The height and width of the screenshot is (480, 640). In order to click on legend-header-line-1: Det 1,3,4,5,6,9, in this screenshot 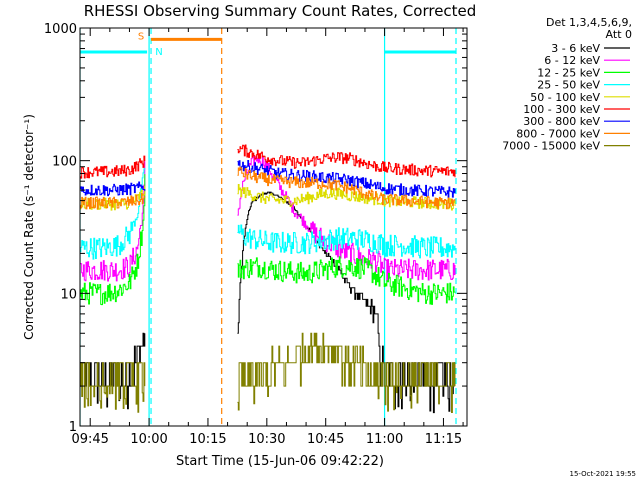, I will do `click(589, 22)`.